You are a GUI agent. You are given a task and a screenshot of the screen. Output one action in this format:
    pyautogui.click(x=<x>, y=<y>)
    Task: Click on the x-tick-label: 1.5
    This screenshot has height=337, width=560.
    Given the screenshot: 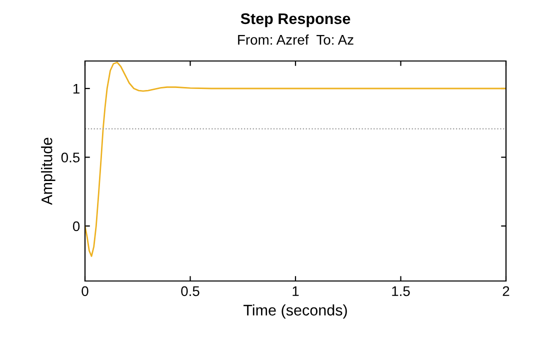 What is the action you would take?
    pyautogui.click(x=401, y=291)
    